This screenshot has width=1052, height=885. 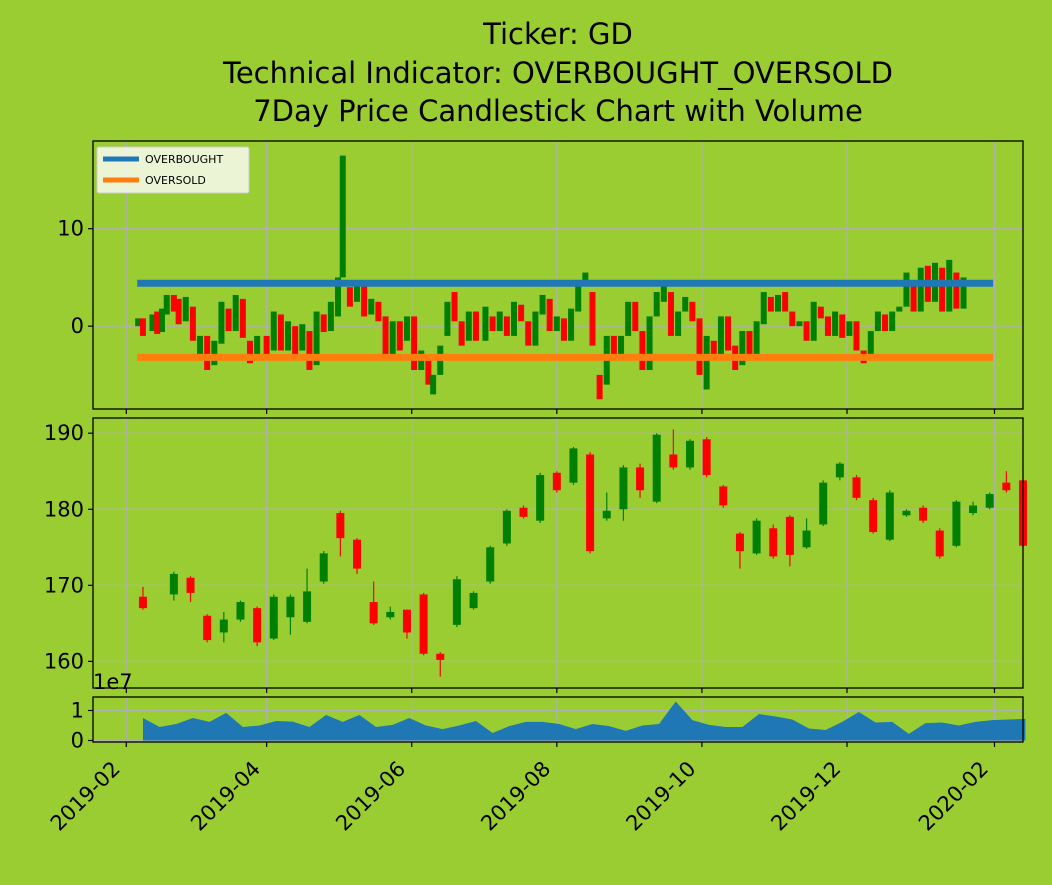 What do you see at coordinates (370, 796) in the screenshot?
I see `x-tick-label: 2019-06` at bounding box center [370, 796].